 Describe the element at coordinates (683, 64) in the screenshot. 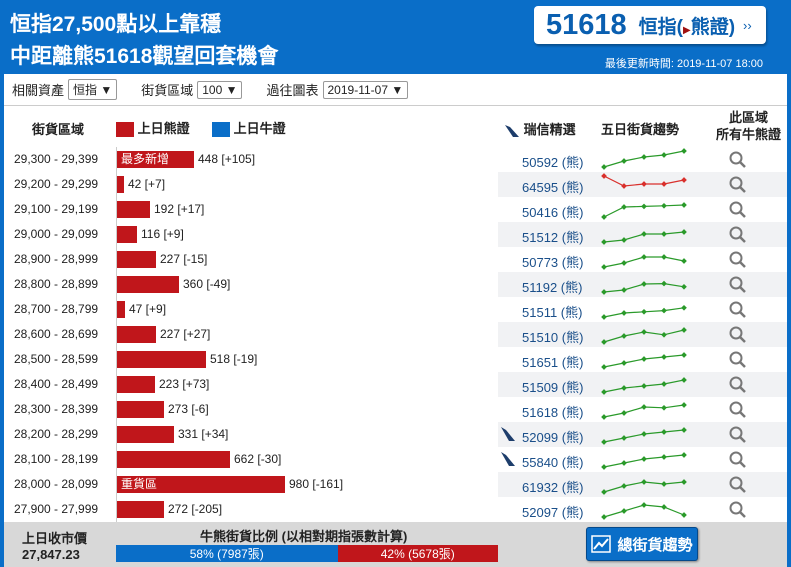

I see `last-updated: 最後更新時間: 2019-11-07 18:00` at that location.